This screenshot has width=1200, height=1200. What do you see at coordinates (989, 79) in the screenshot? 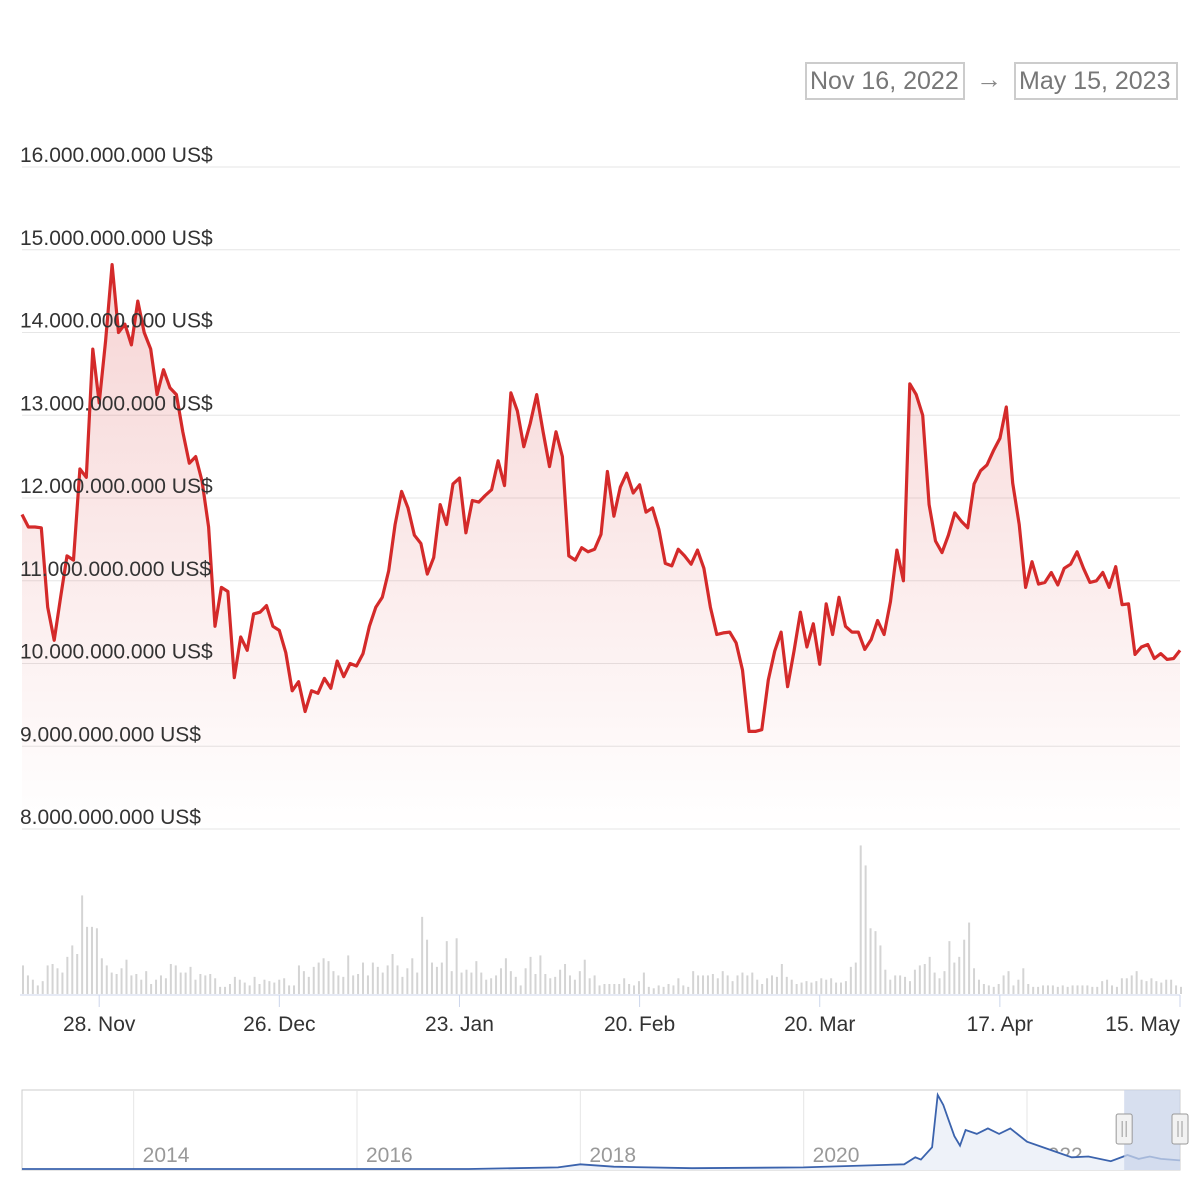
I see `range-arrow: →` at bounding box center [989, 79].